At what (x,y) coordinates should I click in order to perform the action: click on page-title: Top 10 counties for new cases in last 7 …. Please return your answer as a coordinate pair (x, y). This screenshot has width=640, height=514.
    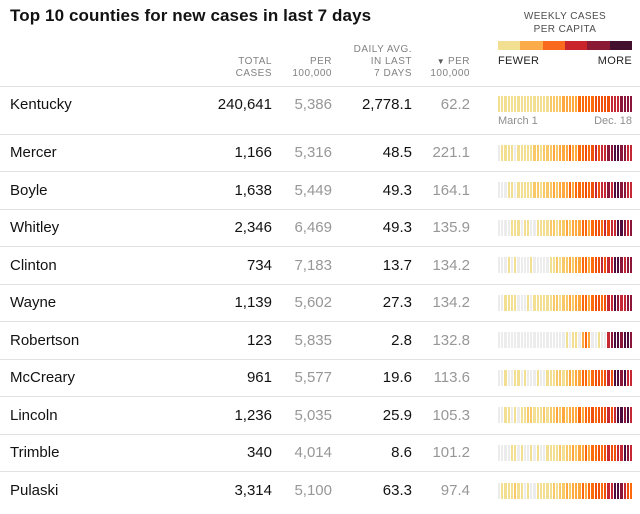
    Looking at the image, I should click on (191, 15).